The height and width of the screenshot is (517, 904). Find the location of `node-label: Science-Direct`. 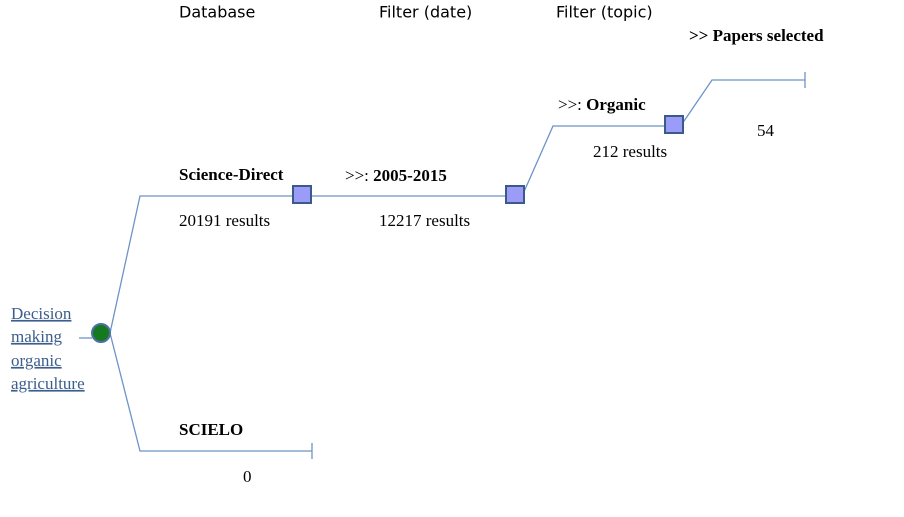

node-label: Science-Direct is located at coordinates (231, 174).